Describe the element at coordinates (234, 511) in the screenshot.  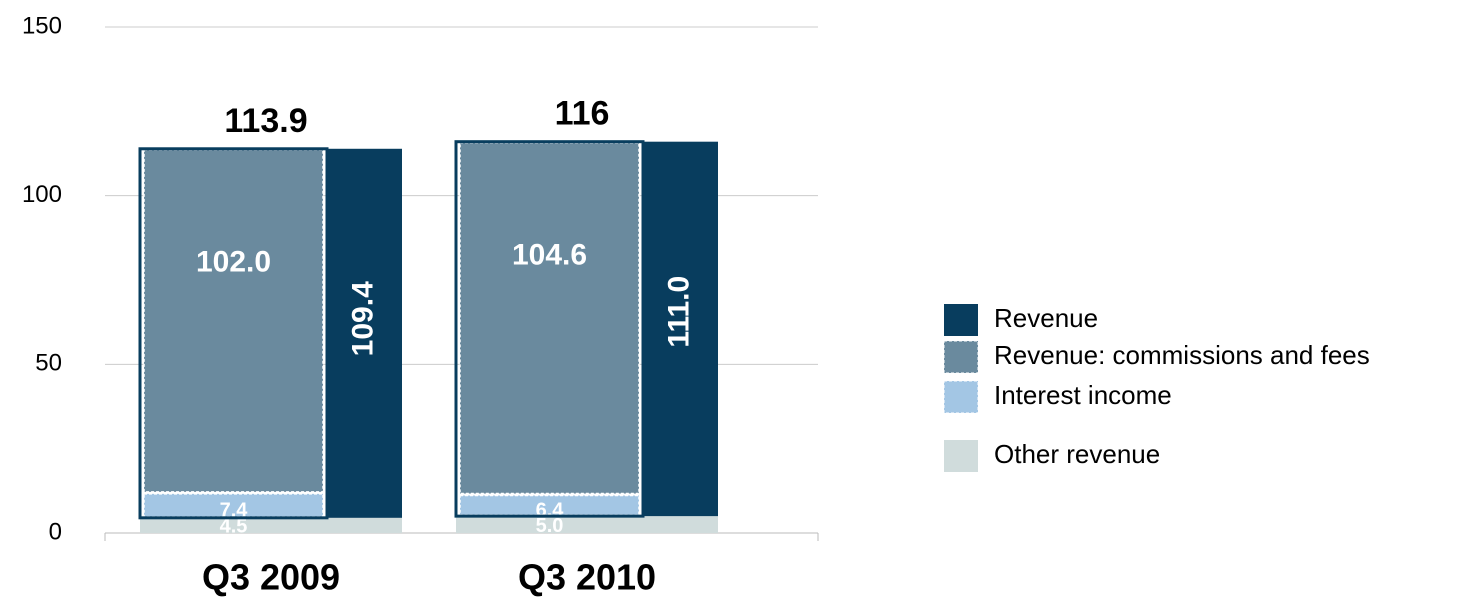
I see `value-label: 7.4` at that location.